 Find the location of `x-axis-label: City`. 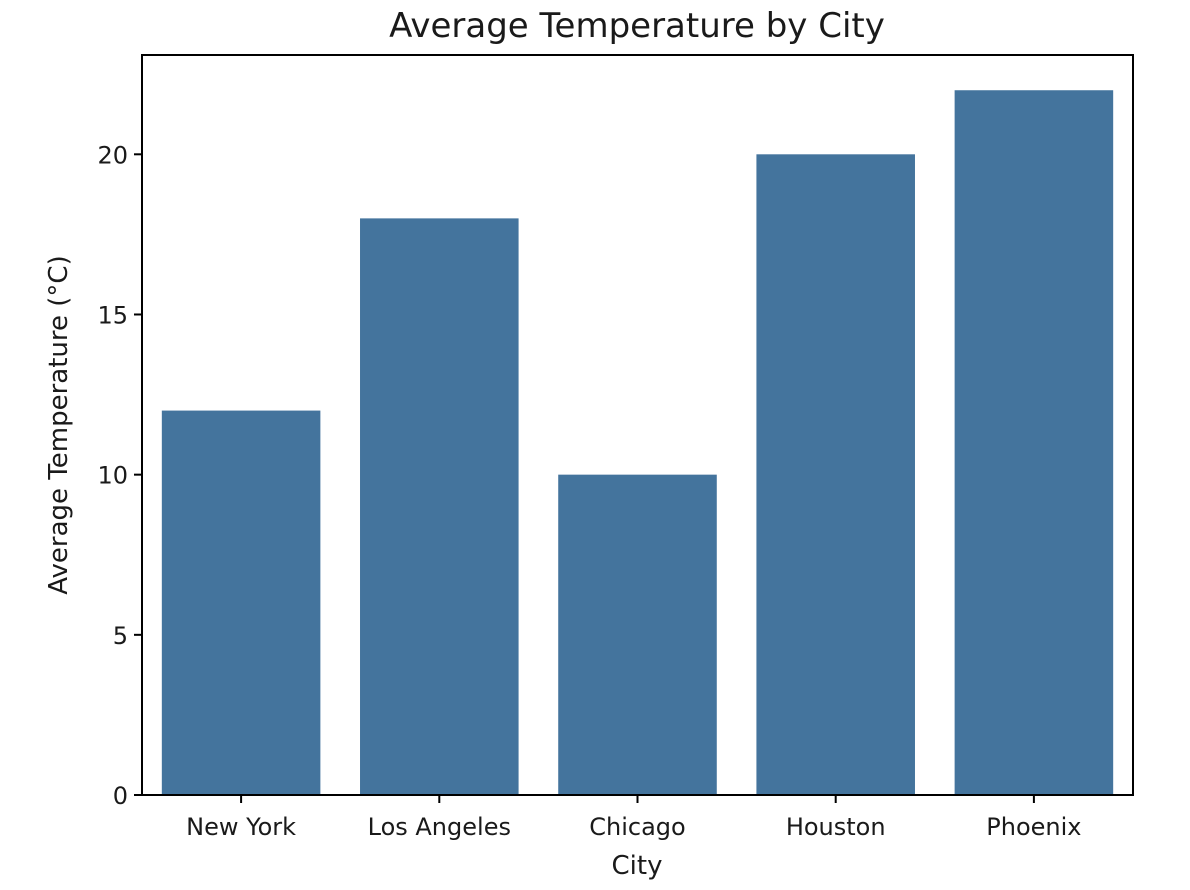

x-axis-label: City is located at coordinates (637, 866).